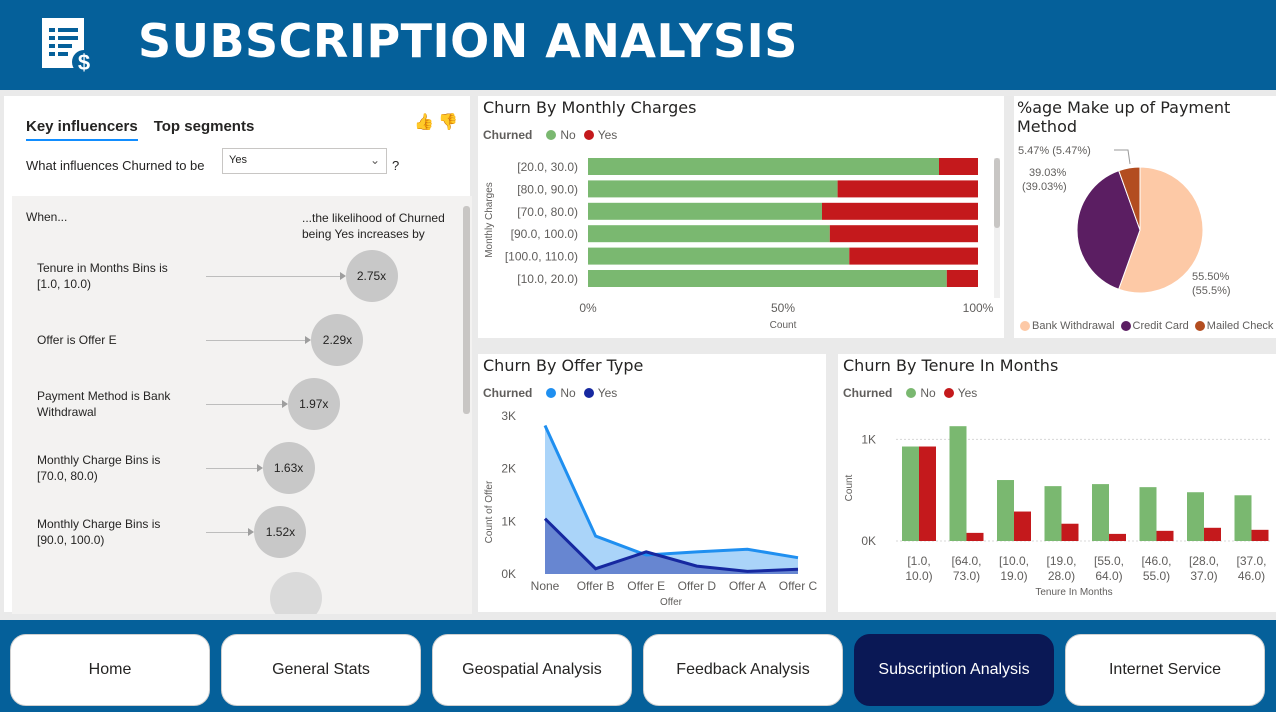  What do you see at coordinates (1073, 326) in the screenshot?
I see `legend-bank: Bank Withdrawal` at bounding box center [1073, 326].